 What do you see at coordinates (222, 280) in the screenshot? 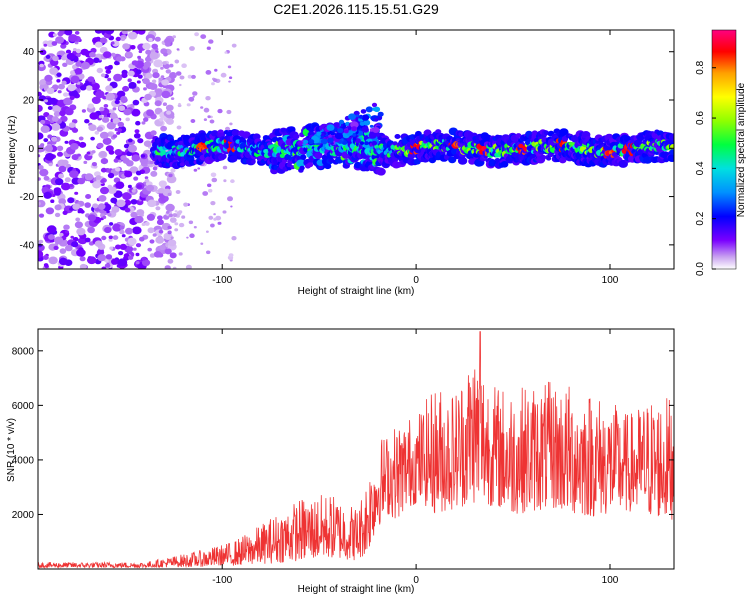
I see `spectrogram-x-tick-label: -100` at bounding box center [222, 280].